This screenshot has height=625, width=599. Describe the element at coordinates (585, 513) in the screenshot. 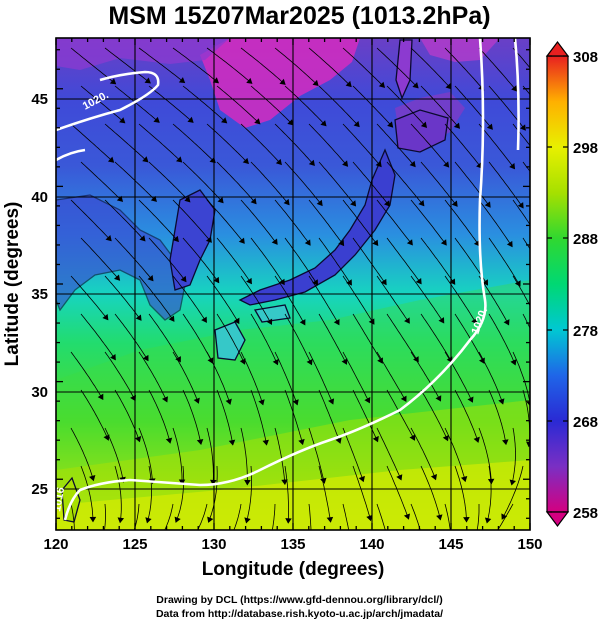

I see `colorbar-tick-label: 258` at that location.